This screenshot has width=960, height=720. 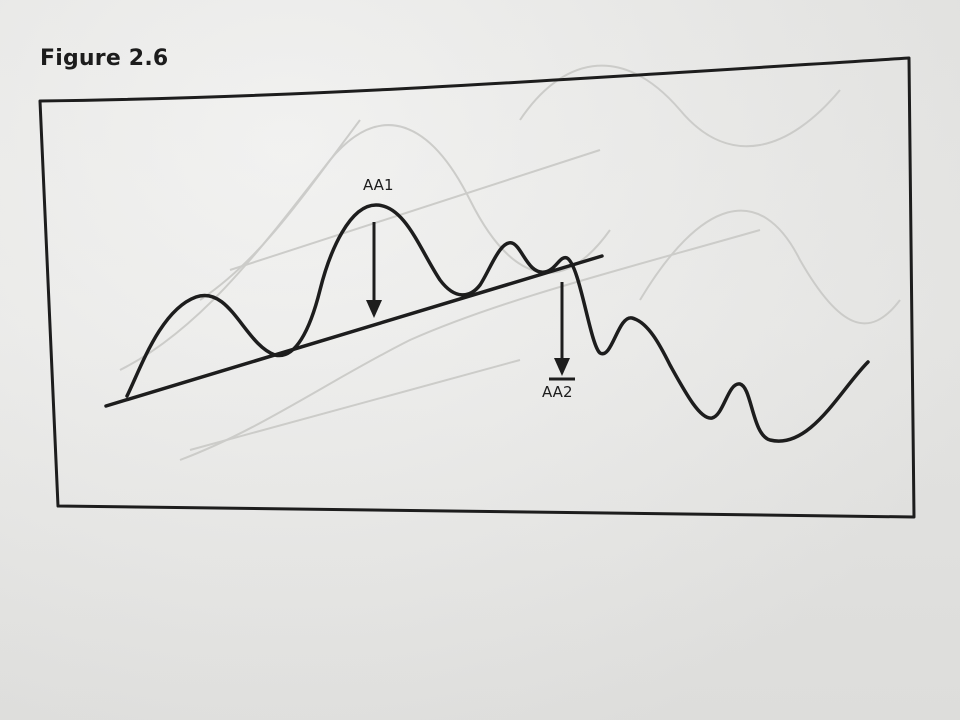 What do you see at coordinates (557, 392) in the screenshot?
I see `label-aa2: AA2` at bounding box center [557, 392].